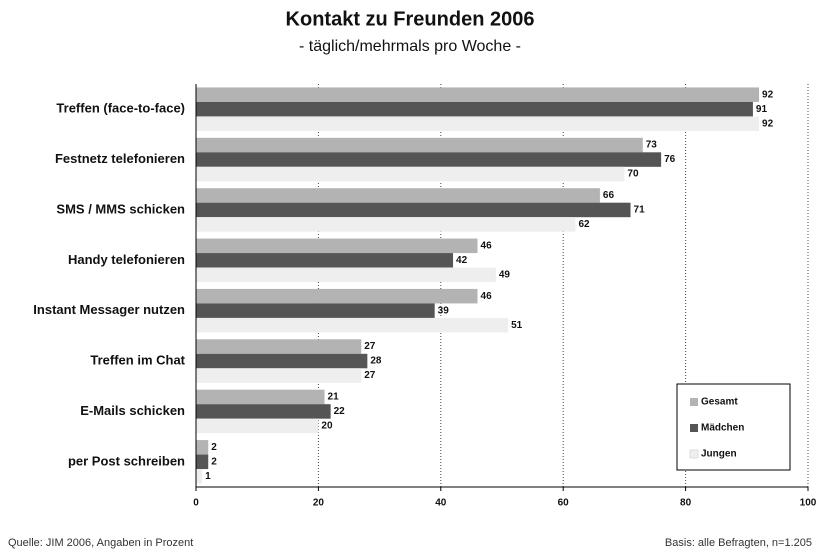 The image size is (820, 550). Describe the element at coordinates (670, 159) in the screenshot. I see `value-label: 76` at that location.